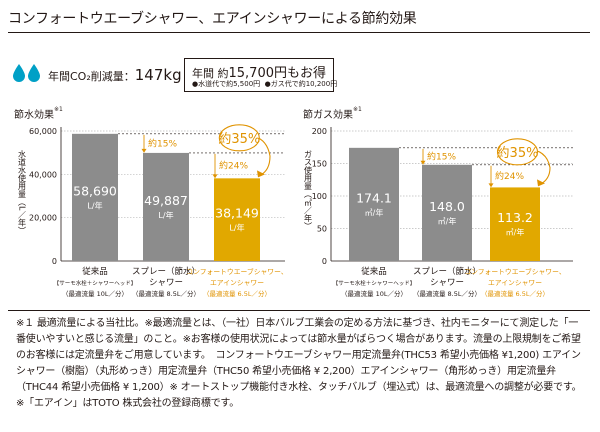  What do you see at coordinates (43, 174) in the screenshot?
I see `y-tick-label: 40,000` at bounding box center [43, 174].